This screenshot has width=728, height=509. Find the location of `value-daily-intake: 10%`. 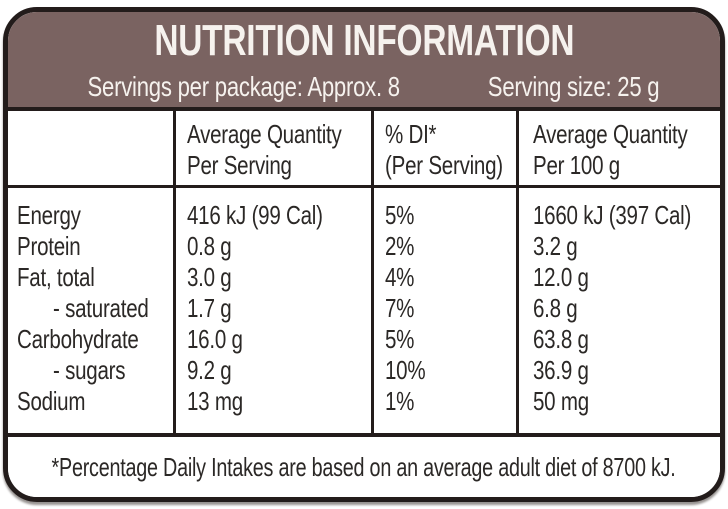

value-daily-intake: 10% is located at coordinates (405, 370).